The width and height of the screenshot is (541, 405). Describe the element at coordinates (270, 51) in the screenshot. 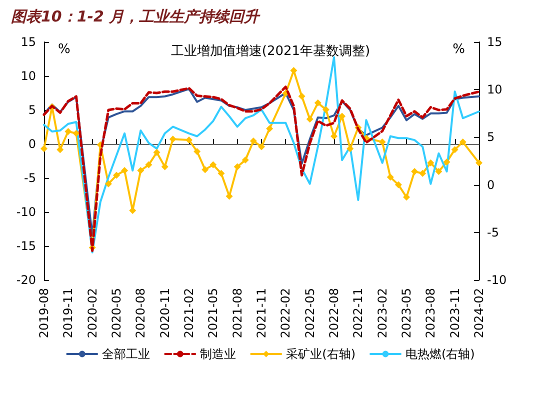

I see `chart-subtitle: 工业增加值增速(2021年基数调整)` at that location.